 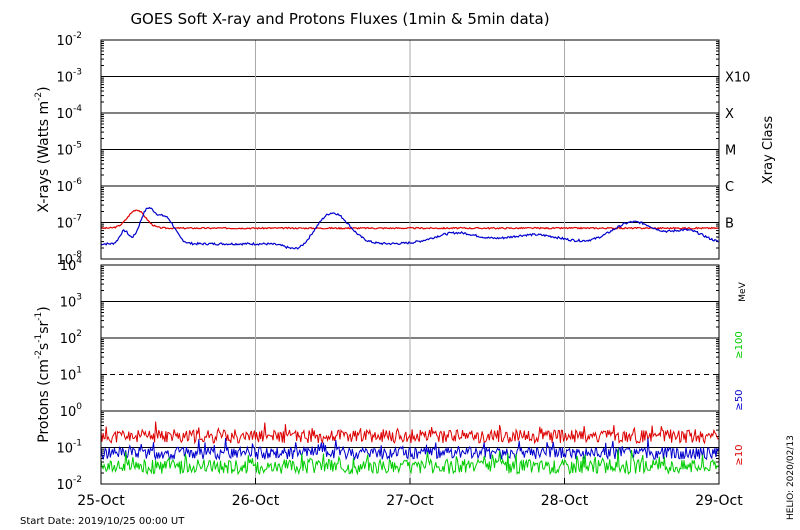 I want to click on proton-energy-legend: ≥50, so click(x=739, y=399).